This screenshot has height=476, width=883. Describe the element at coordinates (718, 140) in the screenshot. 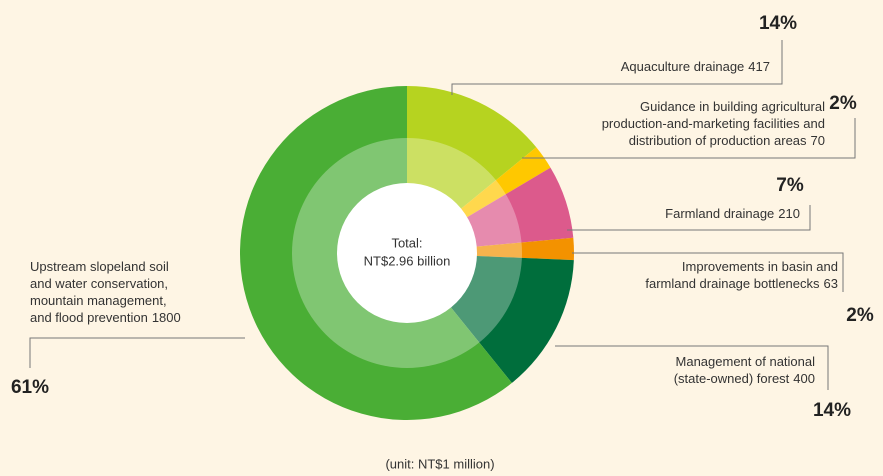

I see `label-text: distribution of production areas` at that location.